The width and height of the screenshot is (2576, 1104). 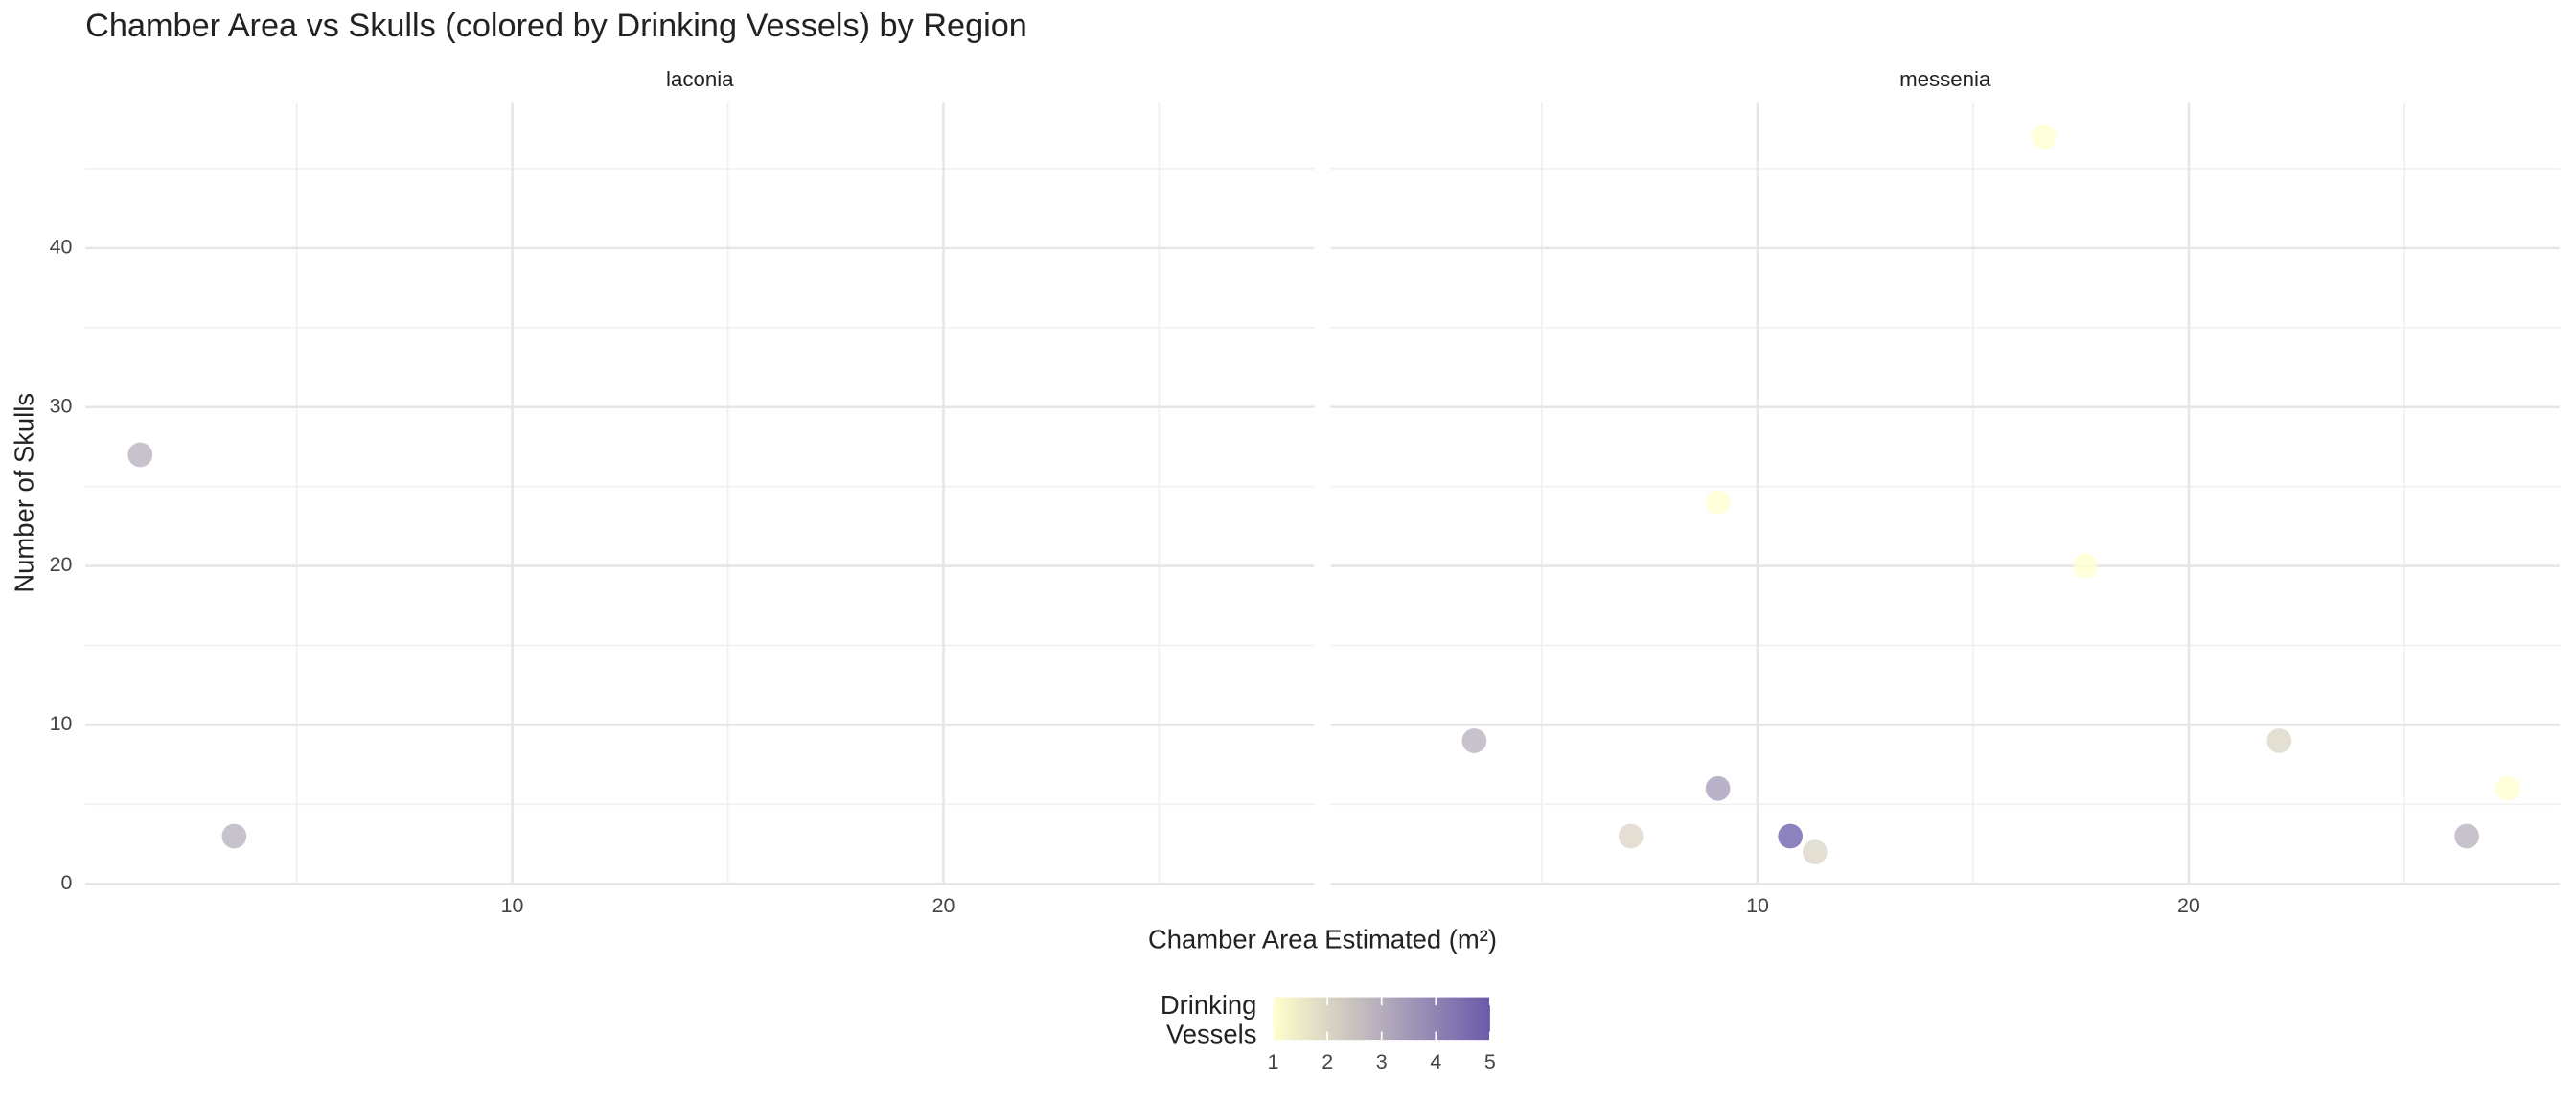 I want to click on color-bar-tick-label: 2, so click(x=1327, y=1061).